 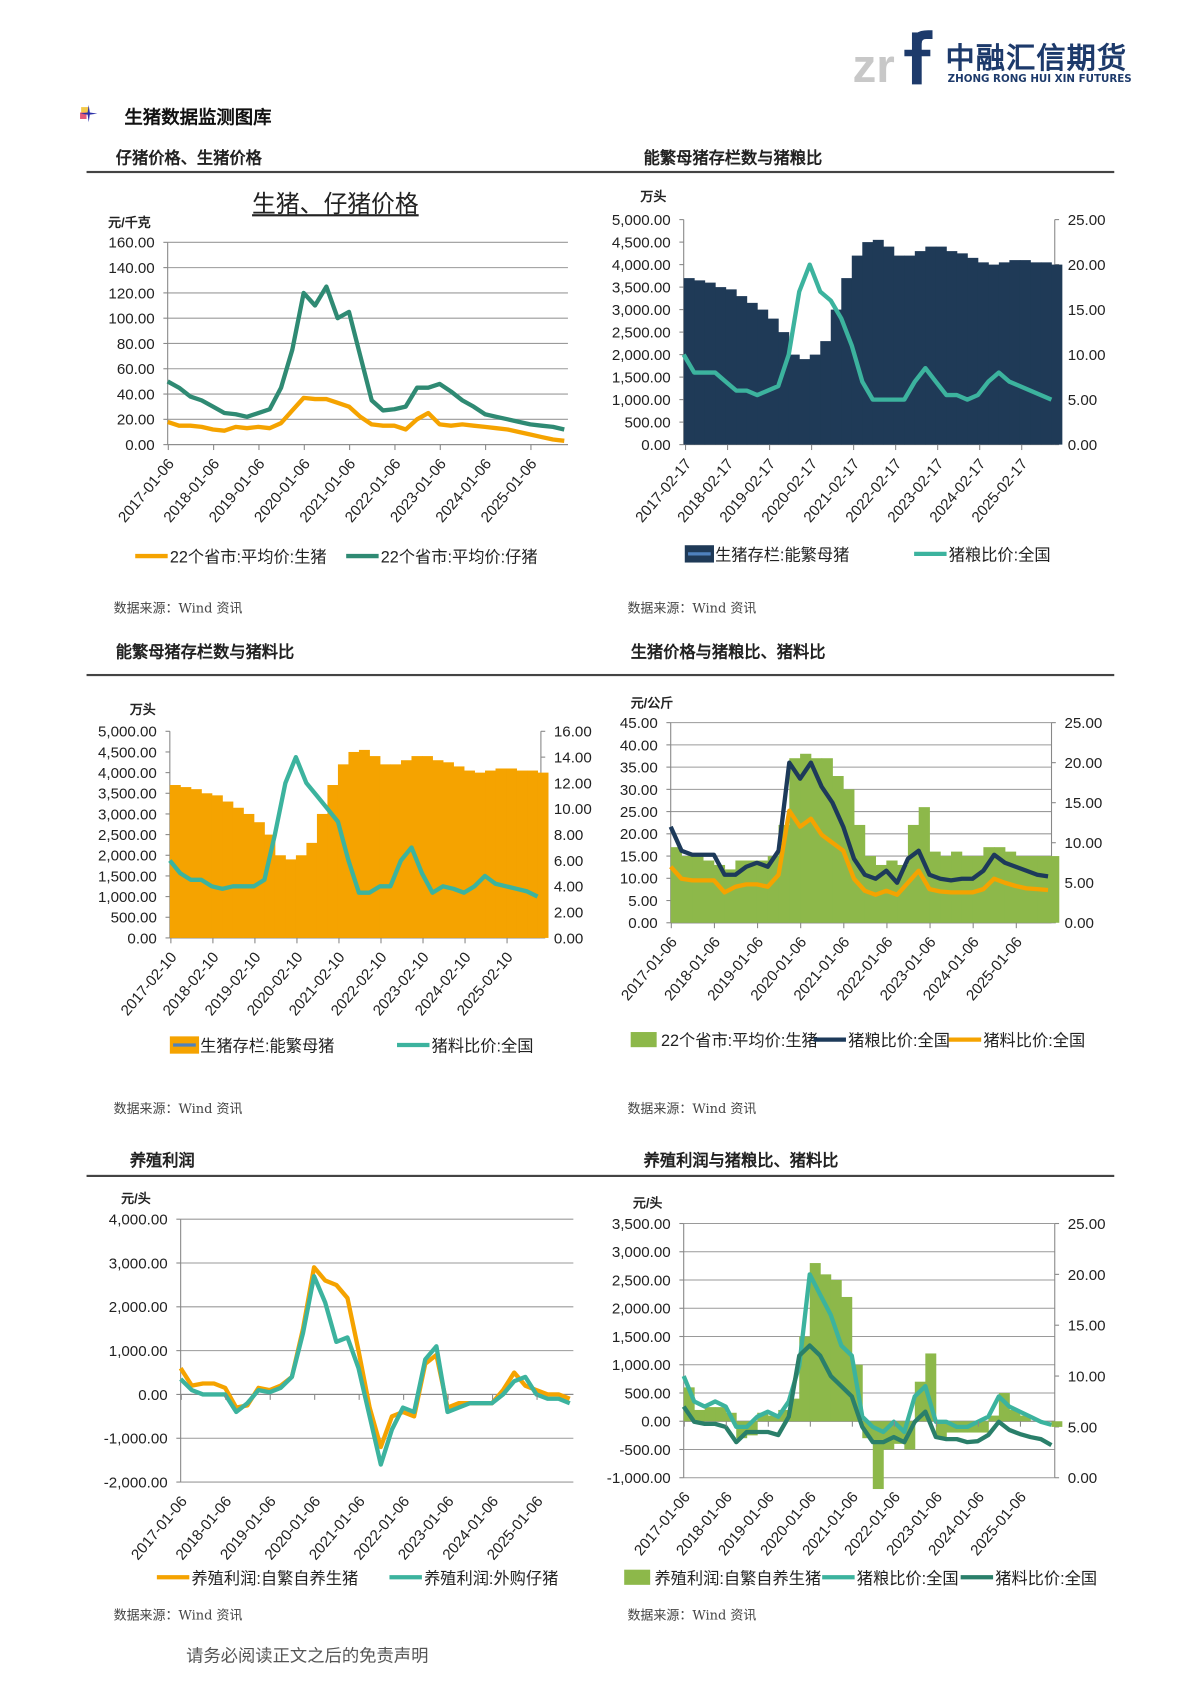 What do you see at coordinates (136, 369) in the screenshot?
I see `y-tick-label: 60.00` at bounding box center [136, 369].